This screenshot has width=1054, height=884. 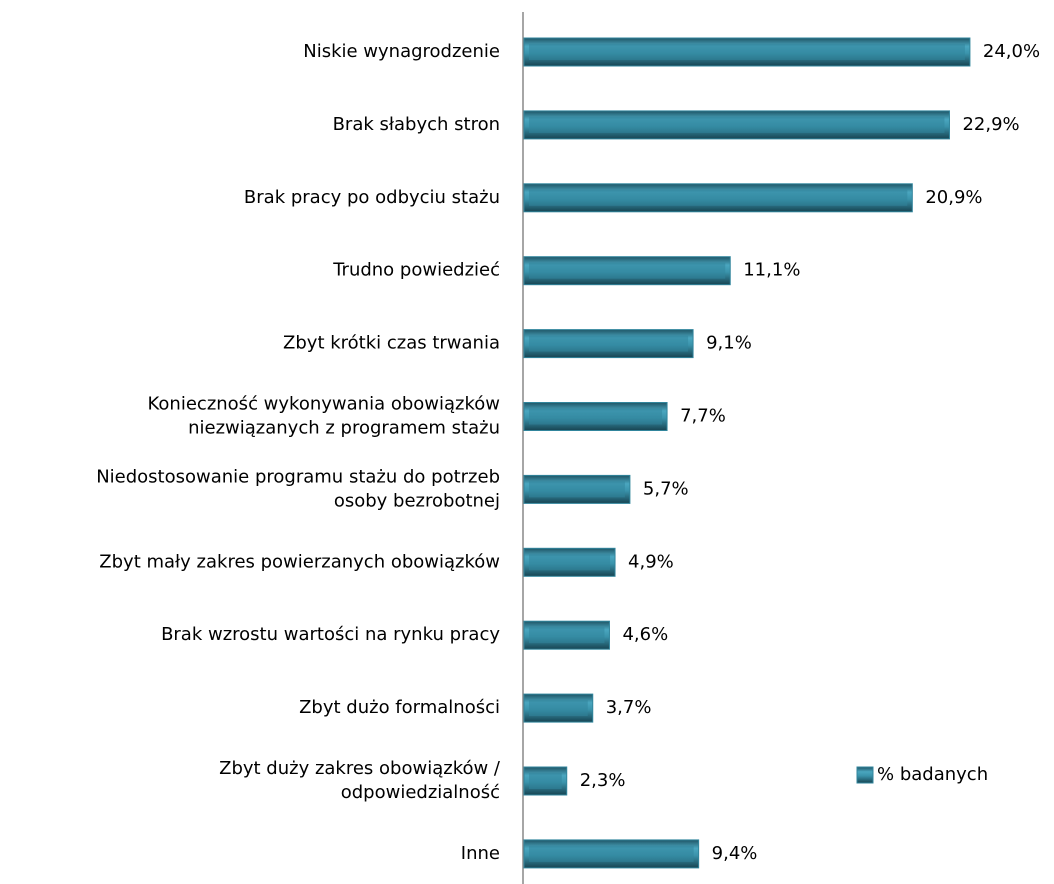 I want to click on category-label-line: Brak wzrostu wartości na rynku pracy, so click(x=330, y=634).